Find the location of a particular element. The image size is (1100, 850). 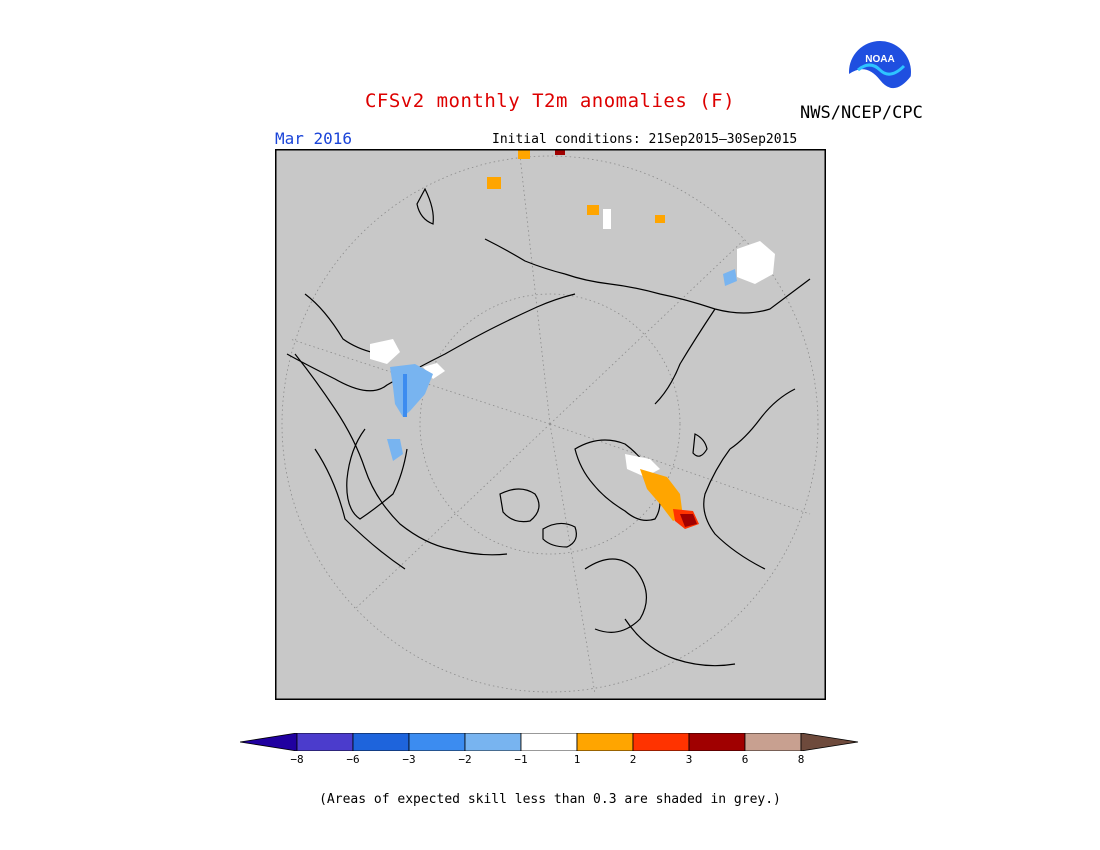

colorbar is located at coordinates (549, 742).